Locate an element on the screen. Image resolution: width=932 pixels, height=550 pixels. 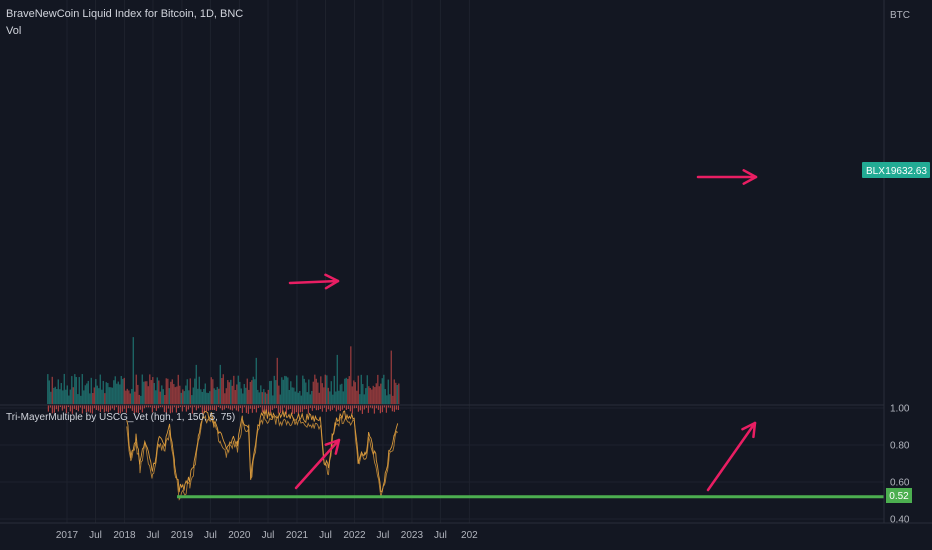
time-tick-label: 2018 is located at coordinates (124, 535).